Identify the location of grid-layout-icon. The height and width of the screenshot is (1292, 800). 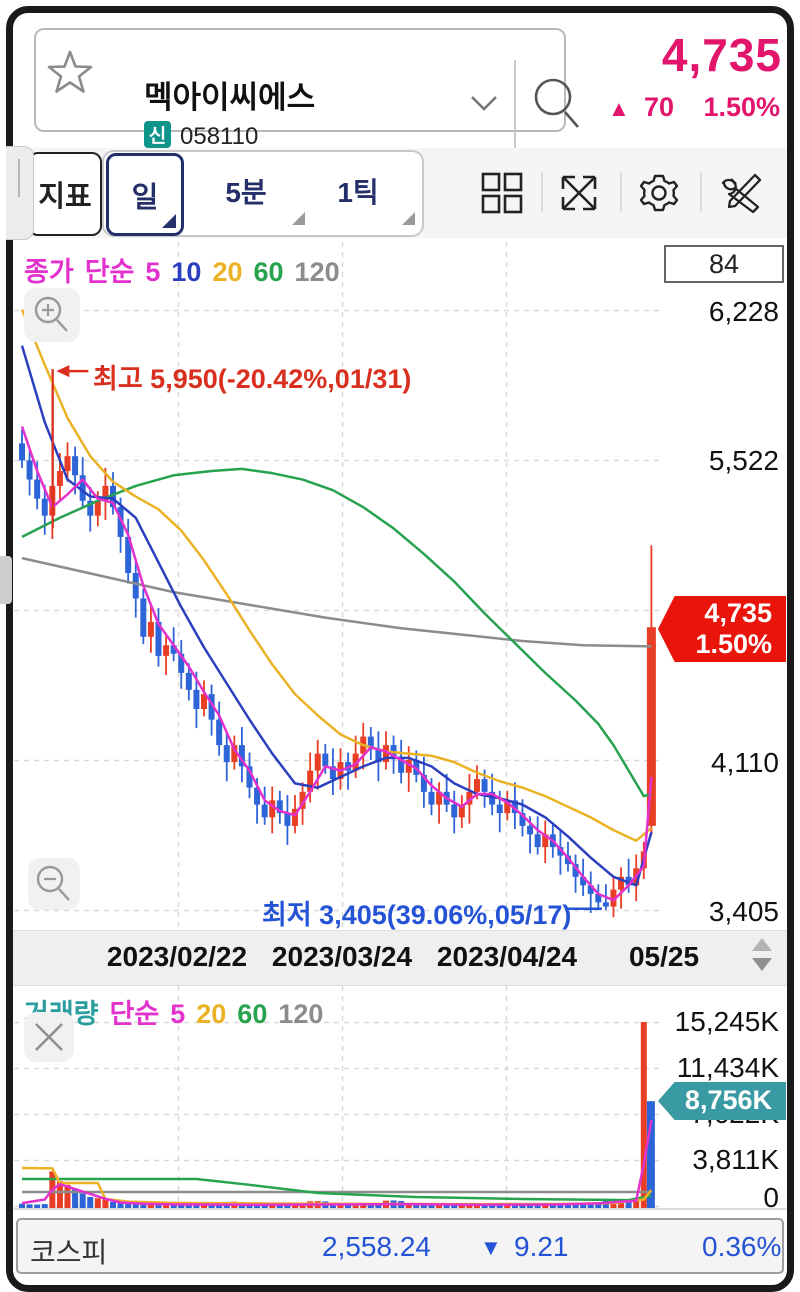
(502, 193).